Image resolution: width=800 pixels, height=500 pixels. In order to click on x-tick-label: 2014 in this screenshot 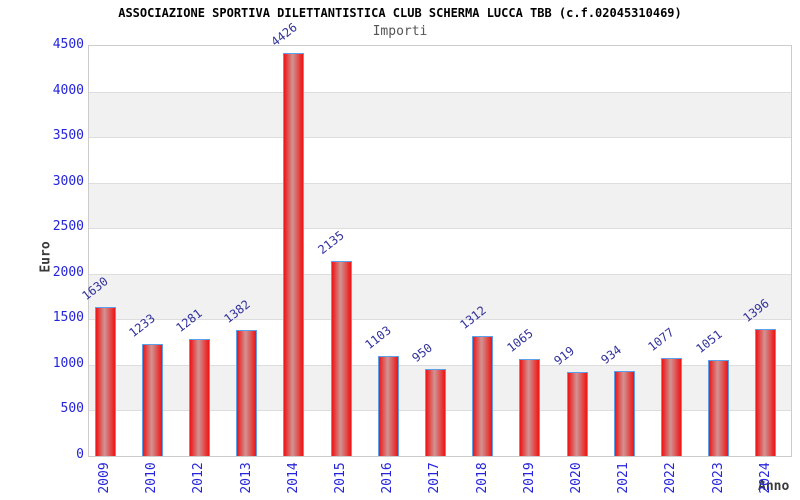, I will do `click(293, 478)`.